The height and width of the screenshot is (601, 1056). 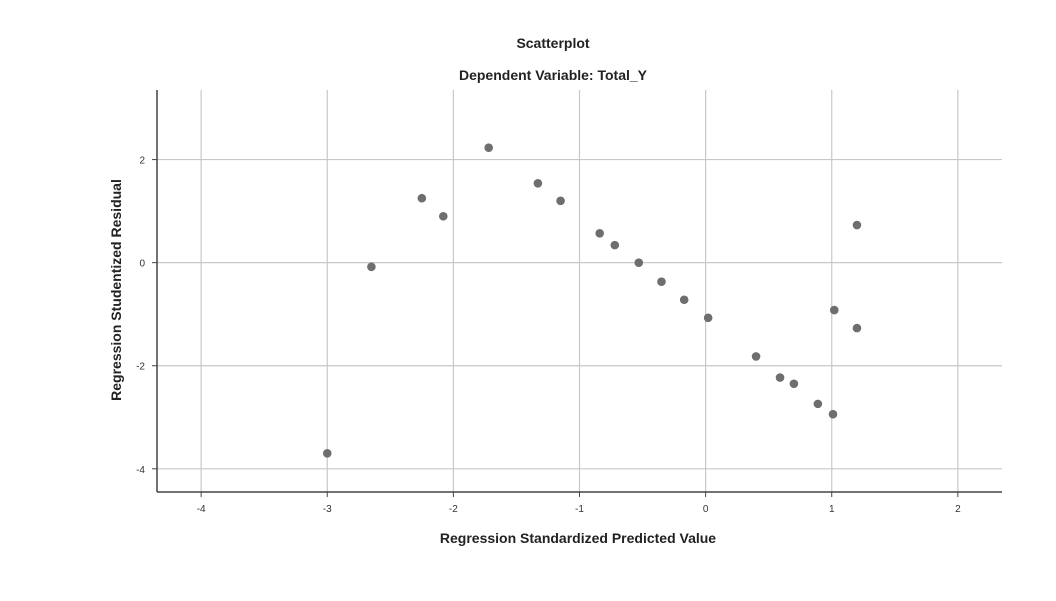 I want to click on x-tick-label: 1, so click(x=832, y=509).